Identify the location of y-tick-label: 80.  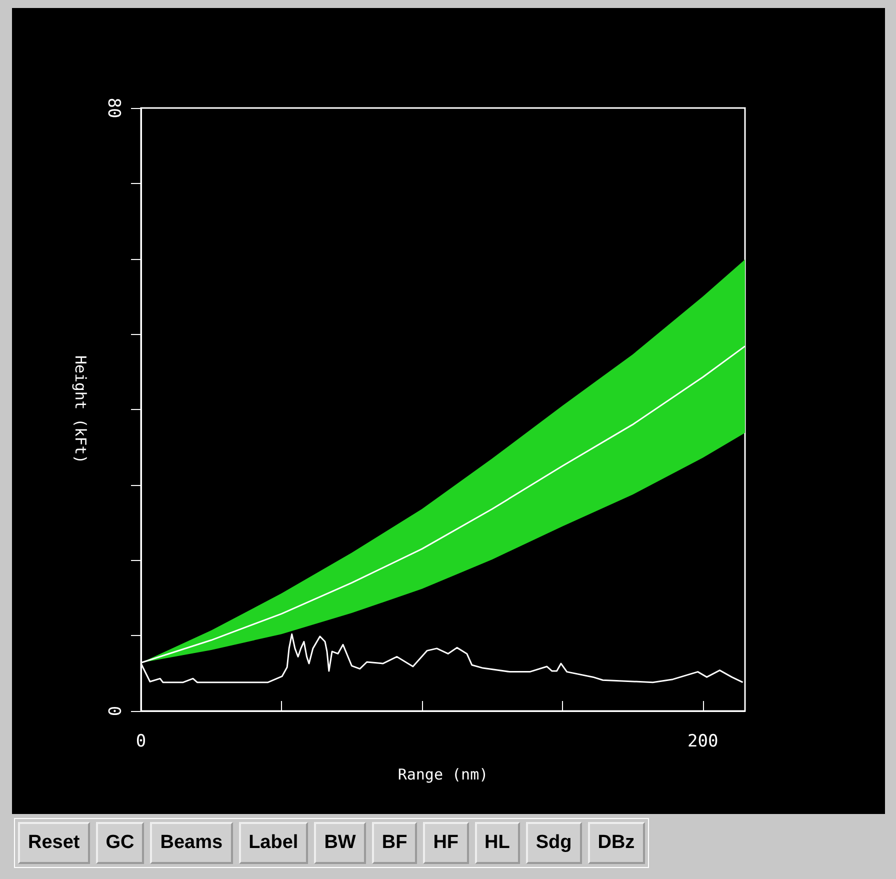
(114, 108).